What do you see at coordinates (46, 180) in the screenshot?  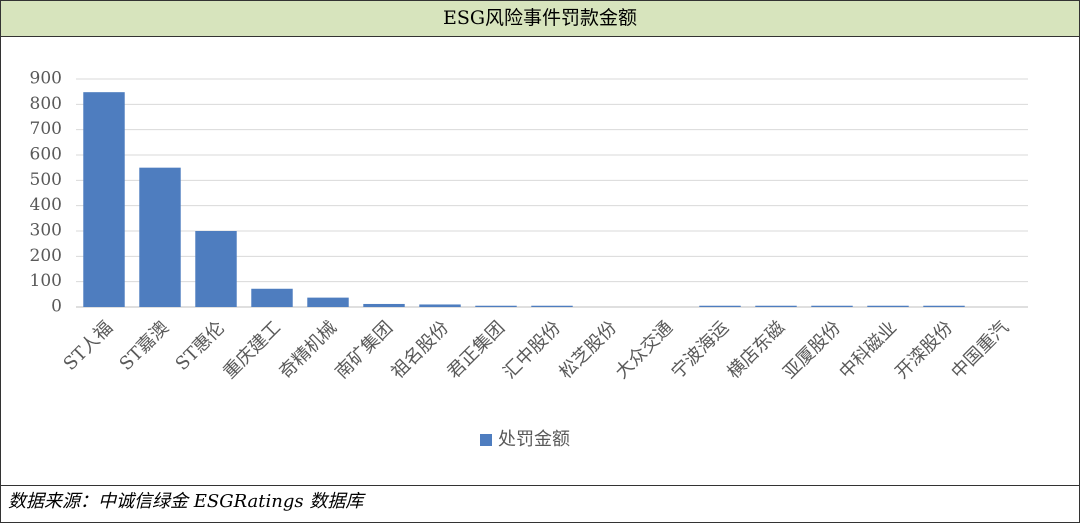 I see `y-tick-label: 500` at bounding box center [46, 180].